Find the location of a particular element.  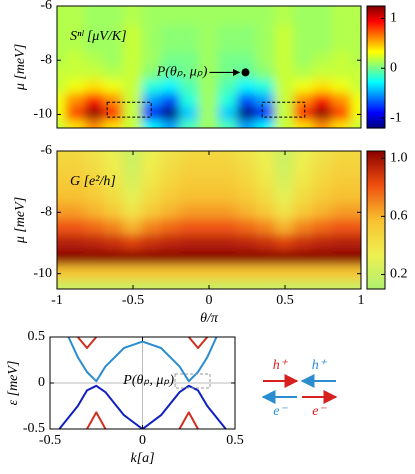

y-tick-label: -8 is located at coordinates (46, 212).